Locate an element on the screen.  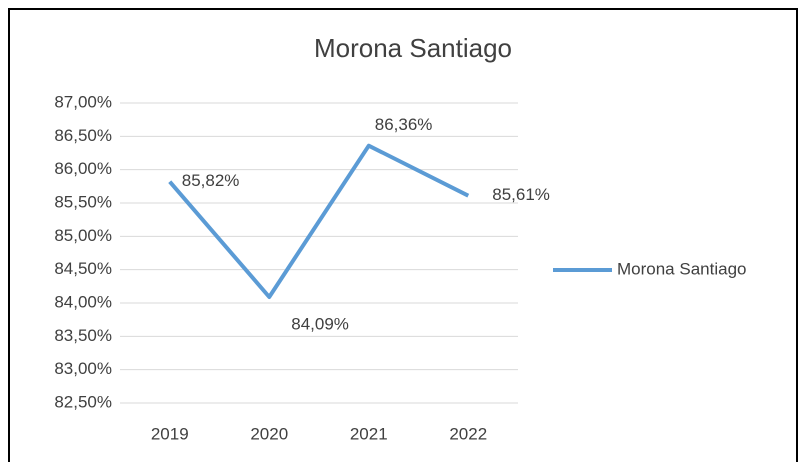
data-label: 85,61% is located at coordinates (521, 194).